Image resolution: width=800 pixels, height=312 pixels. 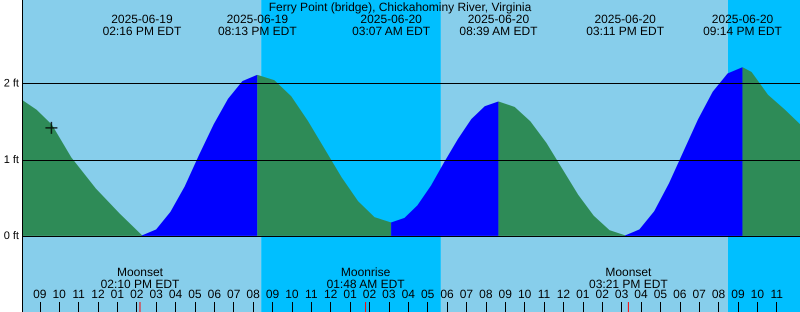 I want to click on annotation: 2025-06-20 08:39 AM EDT, so click(x=498, y=25).